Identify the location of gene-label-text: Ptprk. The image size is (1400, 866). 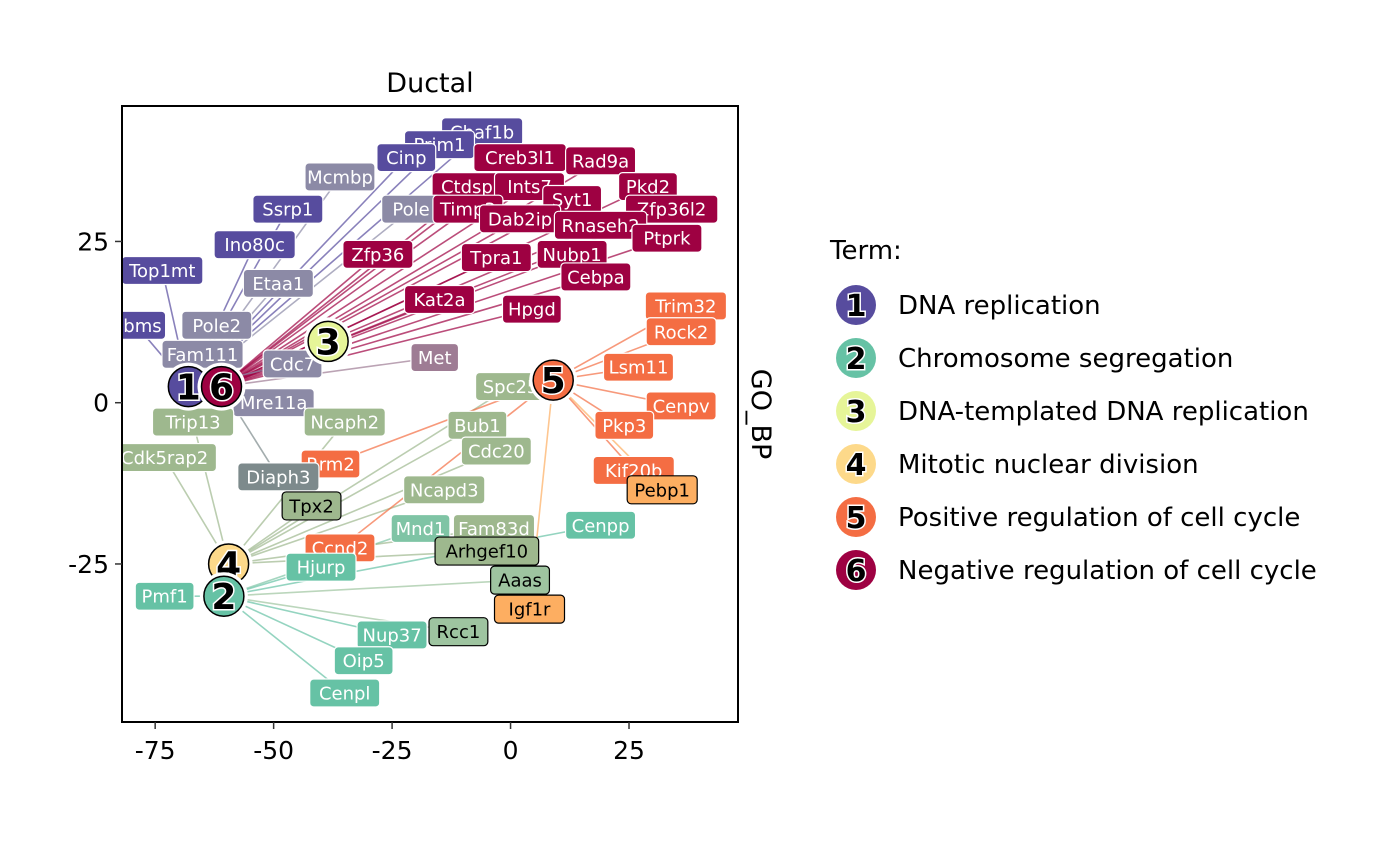
(667, 239).